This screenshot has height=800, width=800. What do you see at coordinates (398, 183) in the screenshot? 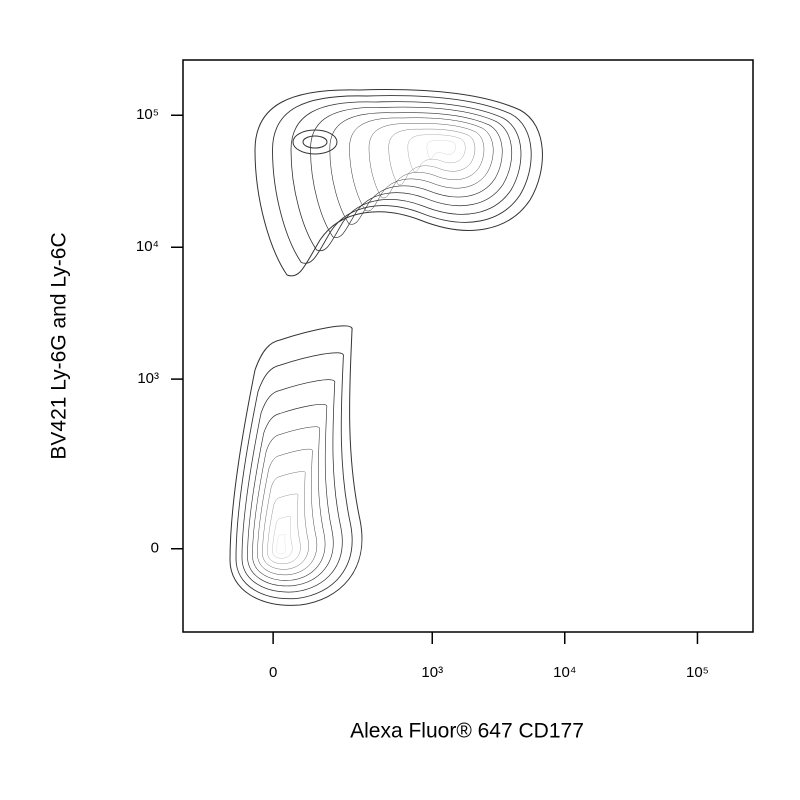
I see `upper-population-contours` at bounding box center [398, 183].